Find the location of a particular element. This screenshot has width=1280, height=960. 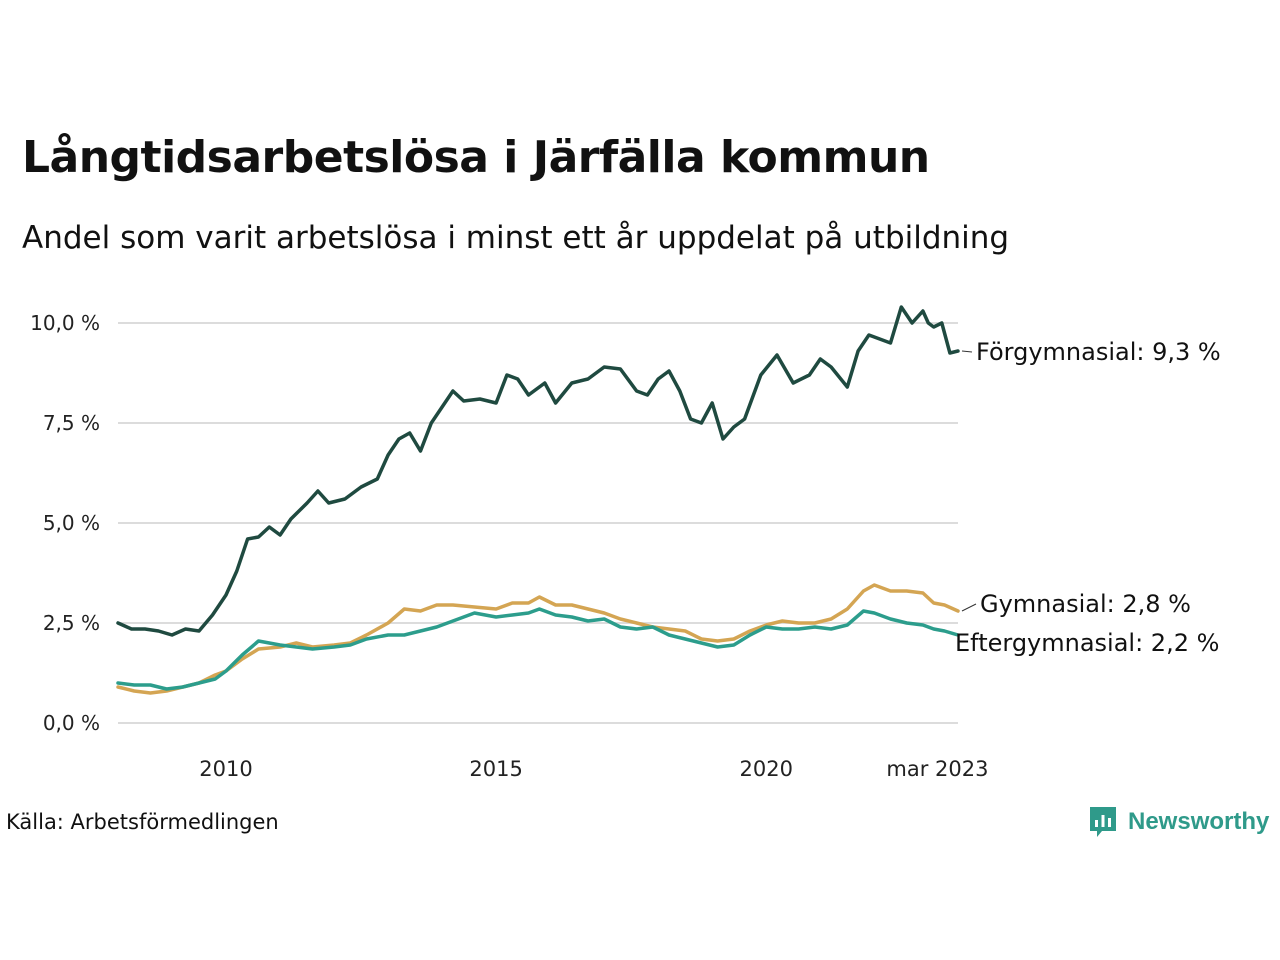

newsworthy-logo-text: Newsworthy is located at coordinates (1199, 821).